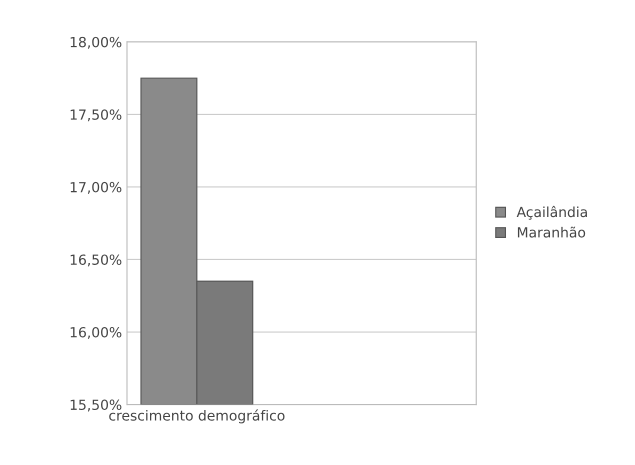 This screenshot has width=635, height=465. What do you see at coordinates (551, 213) in the screenshot?
I see `legend-label: Açailândia` at bounding box center [551, 213].